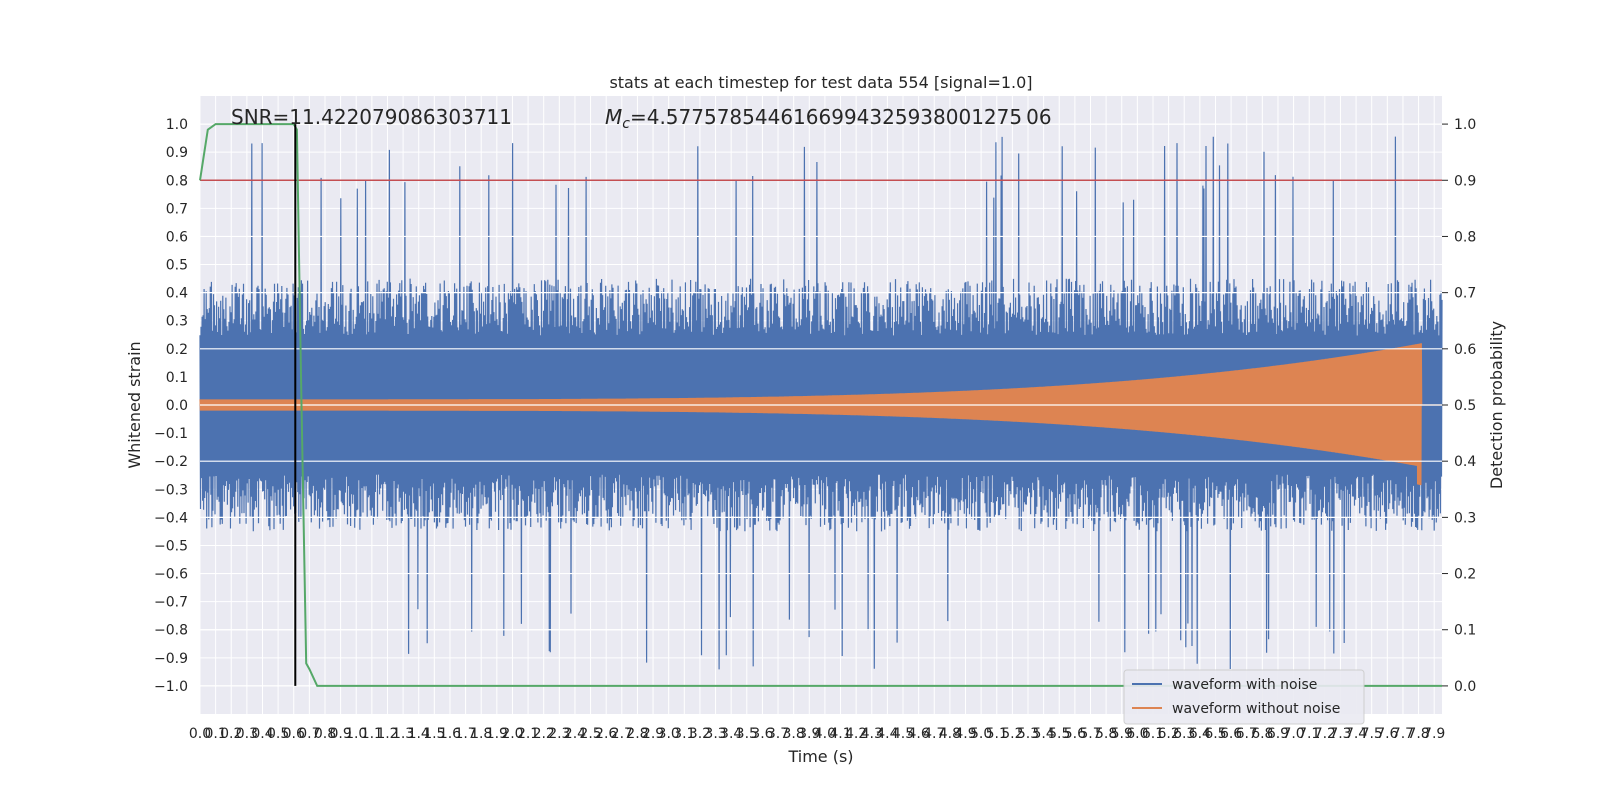  Describe the element at coordinates (481, 734) in the screenshot. I see `x-tick-label-18: 1.8` at that location.